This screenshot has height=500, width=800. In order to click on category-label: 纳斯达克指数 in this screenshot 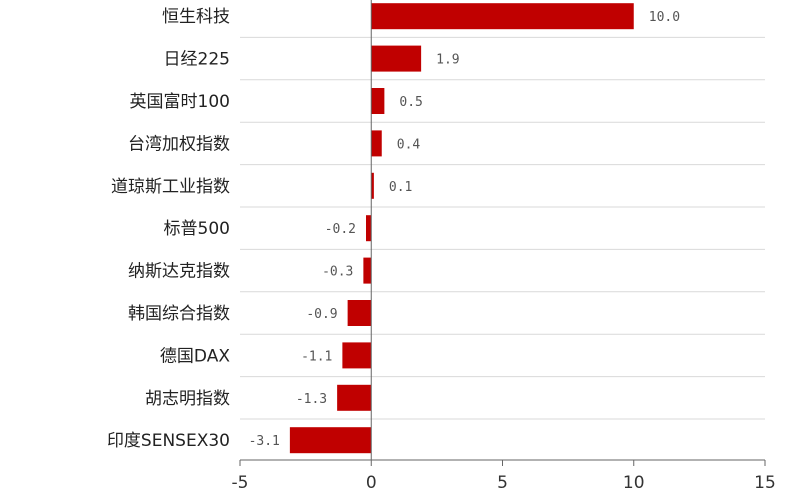, I will do `click(179, 272)`.